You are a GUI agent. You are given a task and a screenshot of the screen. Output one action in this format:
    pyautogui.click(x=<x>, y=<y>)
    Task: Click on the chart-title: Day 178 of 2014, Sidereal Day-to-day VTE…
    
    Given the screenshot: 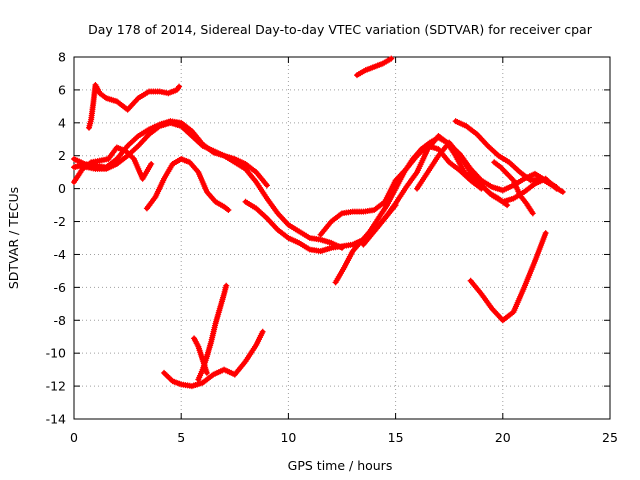 What is the action you would take?
    pyautogui.click(x=340, y=29)
    